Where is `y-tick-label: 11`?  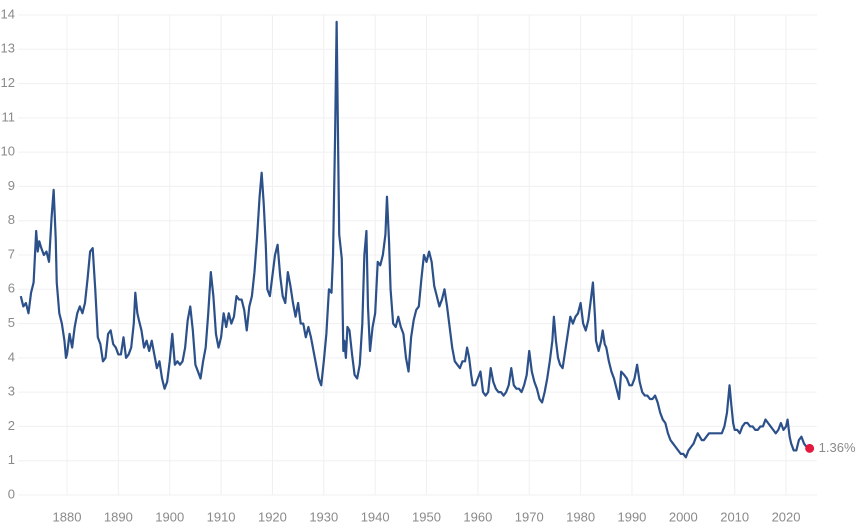 y-tick-label: 11 is located at coordinates (9, 116).